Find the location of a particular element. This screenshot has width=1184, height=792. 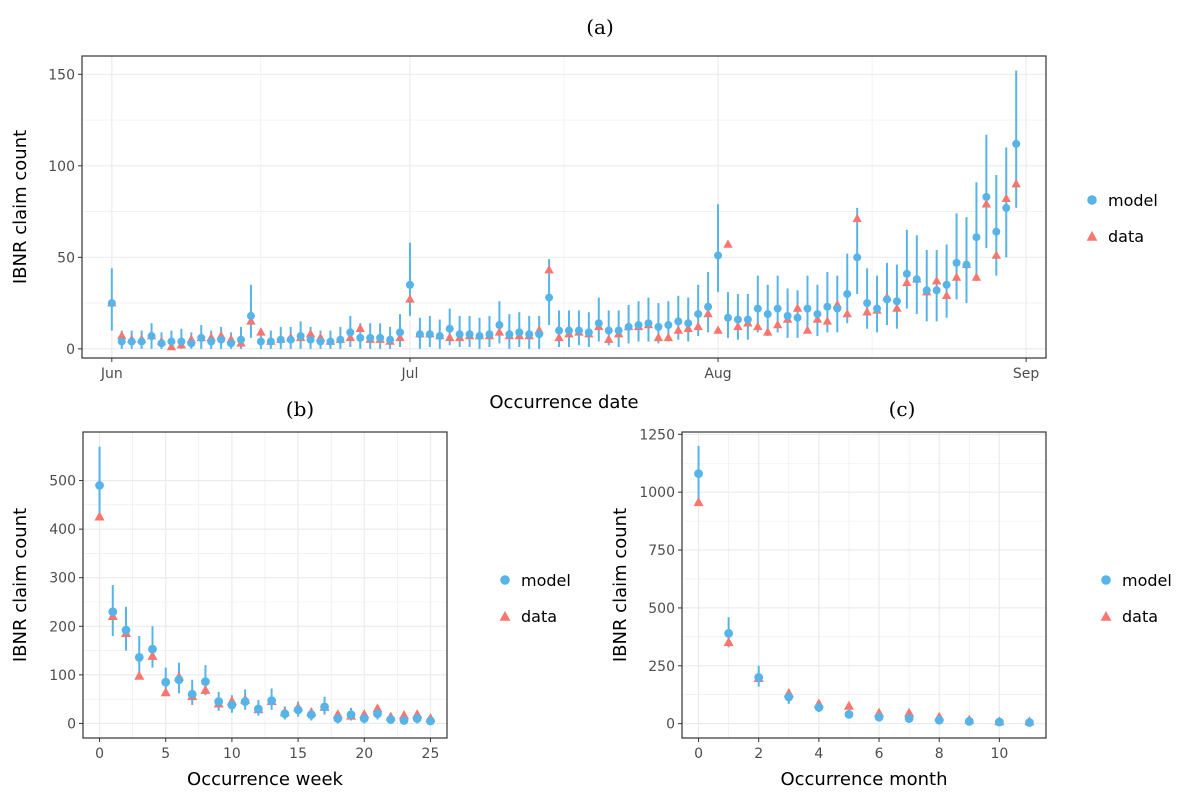

plot-frame is located at coordinates (265, 585).